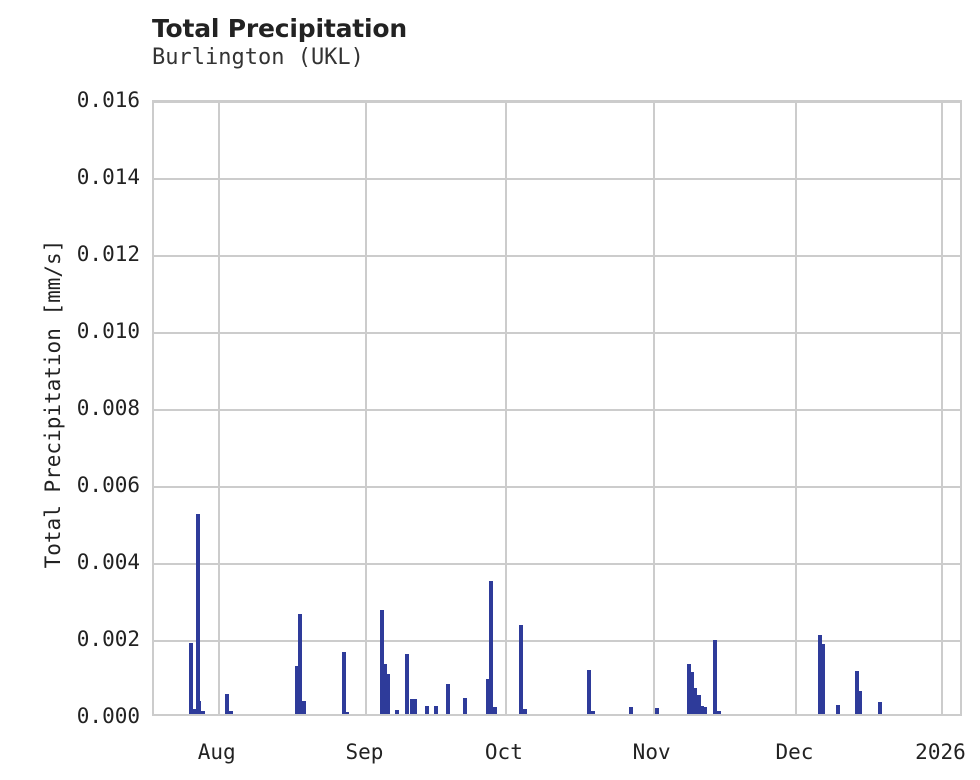  I want to click on y-axis-tick-label: 0.006, so click(108, 485).